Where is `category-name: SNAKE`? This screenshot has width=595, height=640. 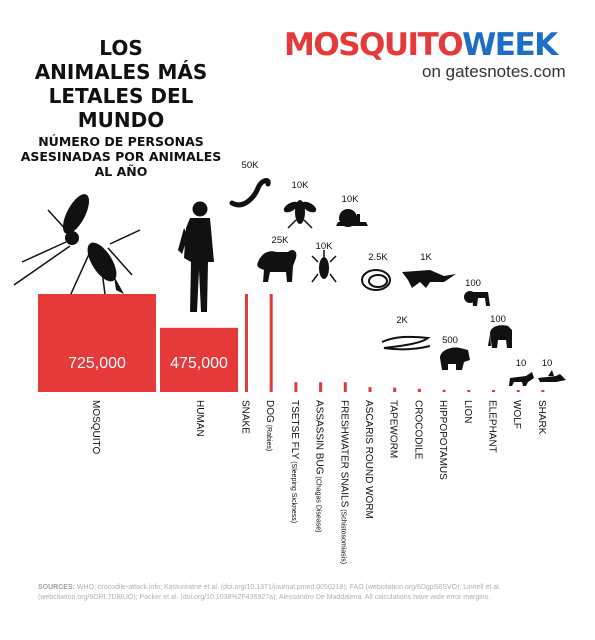 category-name: SNAKE is located at coordinates (245, 417).